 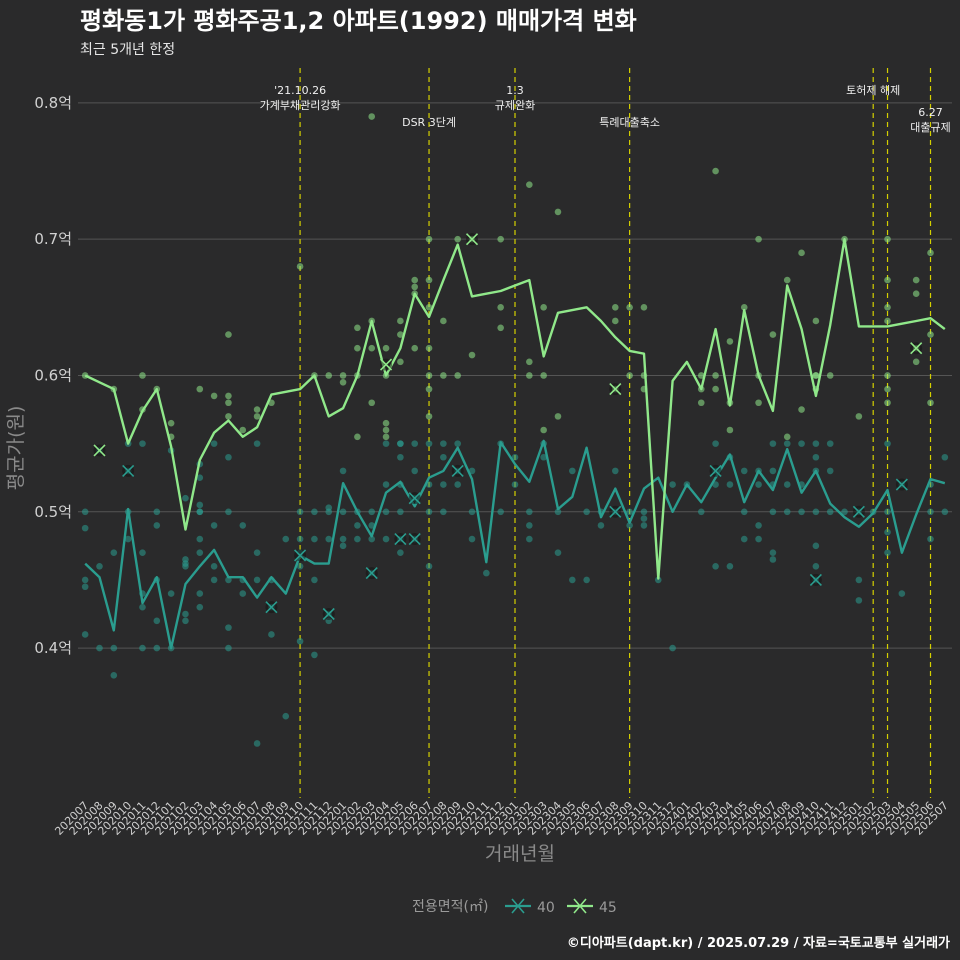 I want to click on event-annotation: 대출규제, so click(x=930, y=127).